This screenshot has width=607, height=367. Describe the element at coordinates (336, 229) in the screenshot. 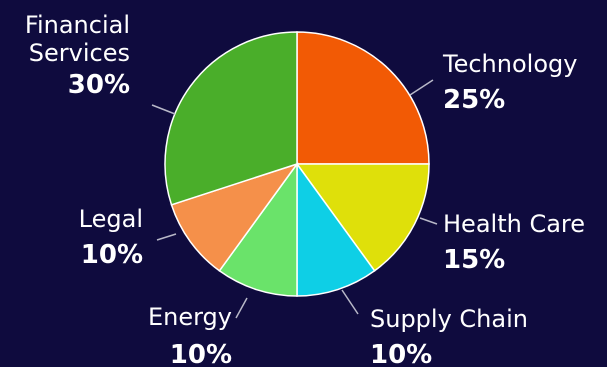

I see `pie-slice-supply-chain` at that location.